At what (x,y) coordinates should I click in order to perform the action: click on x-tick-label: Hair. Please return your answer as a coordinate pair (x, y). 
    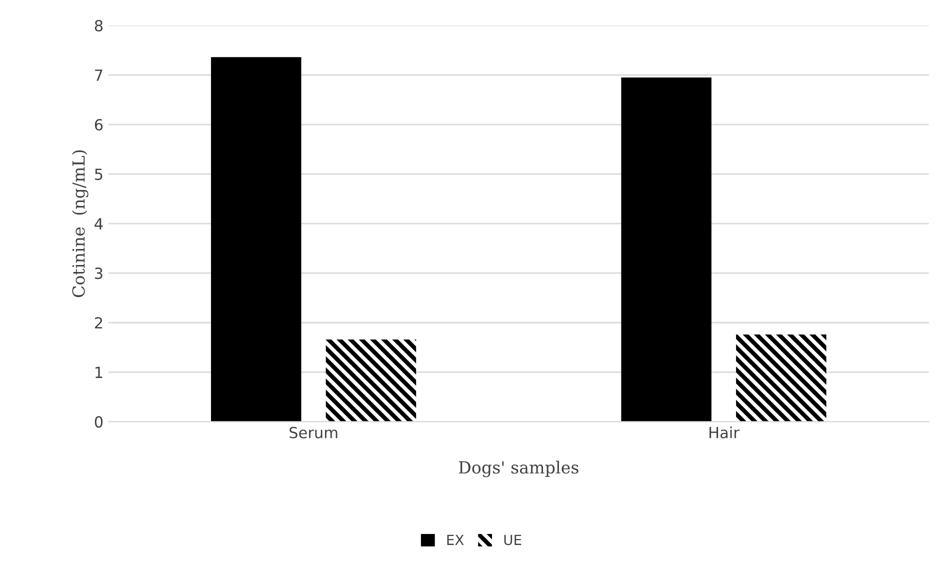
    Looking at the image, I should click on (725, 432).